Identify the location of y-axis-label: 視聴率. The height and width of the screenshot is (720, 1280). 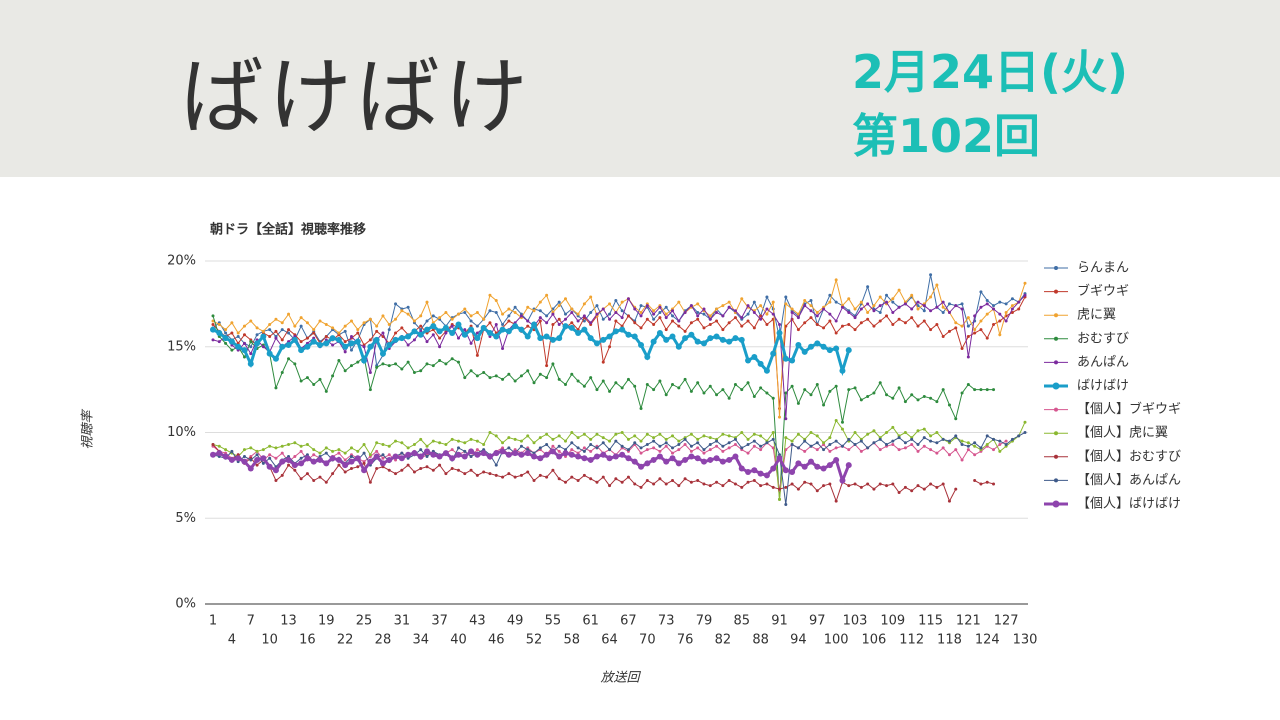
(88, 429).